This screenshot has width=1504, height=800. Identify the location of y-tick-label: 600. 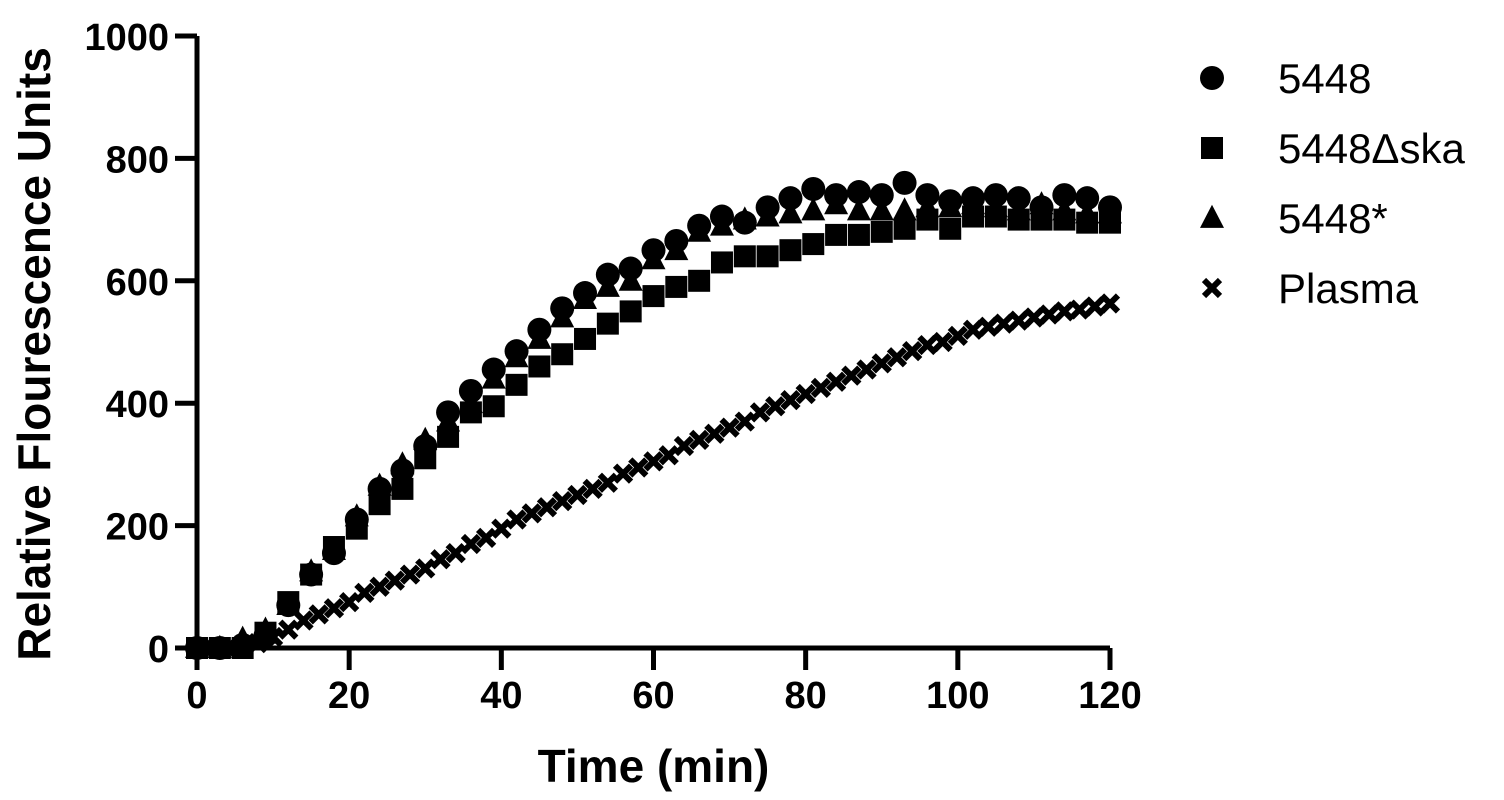
(137, 283).